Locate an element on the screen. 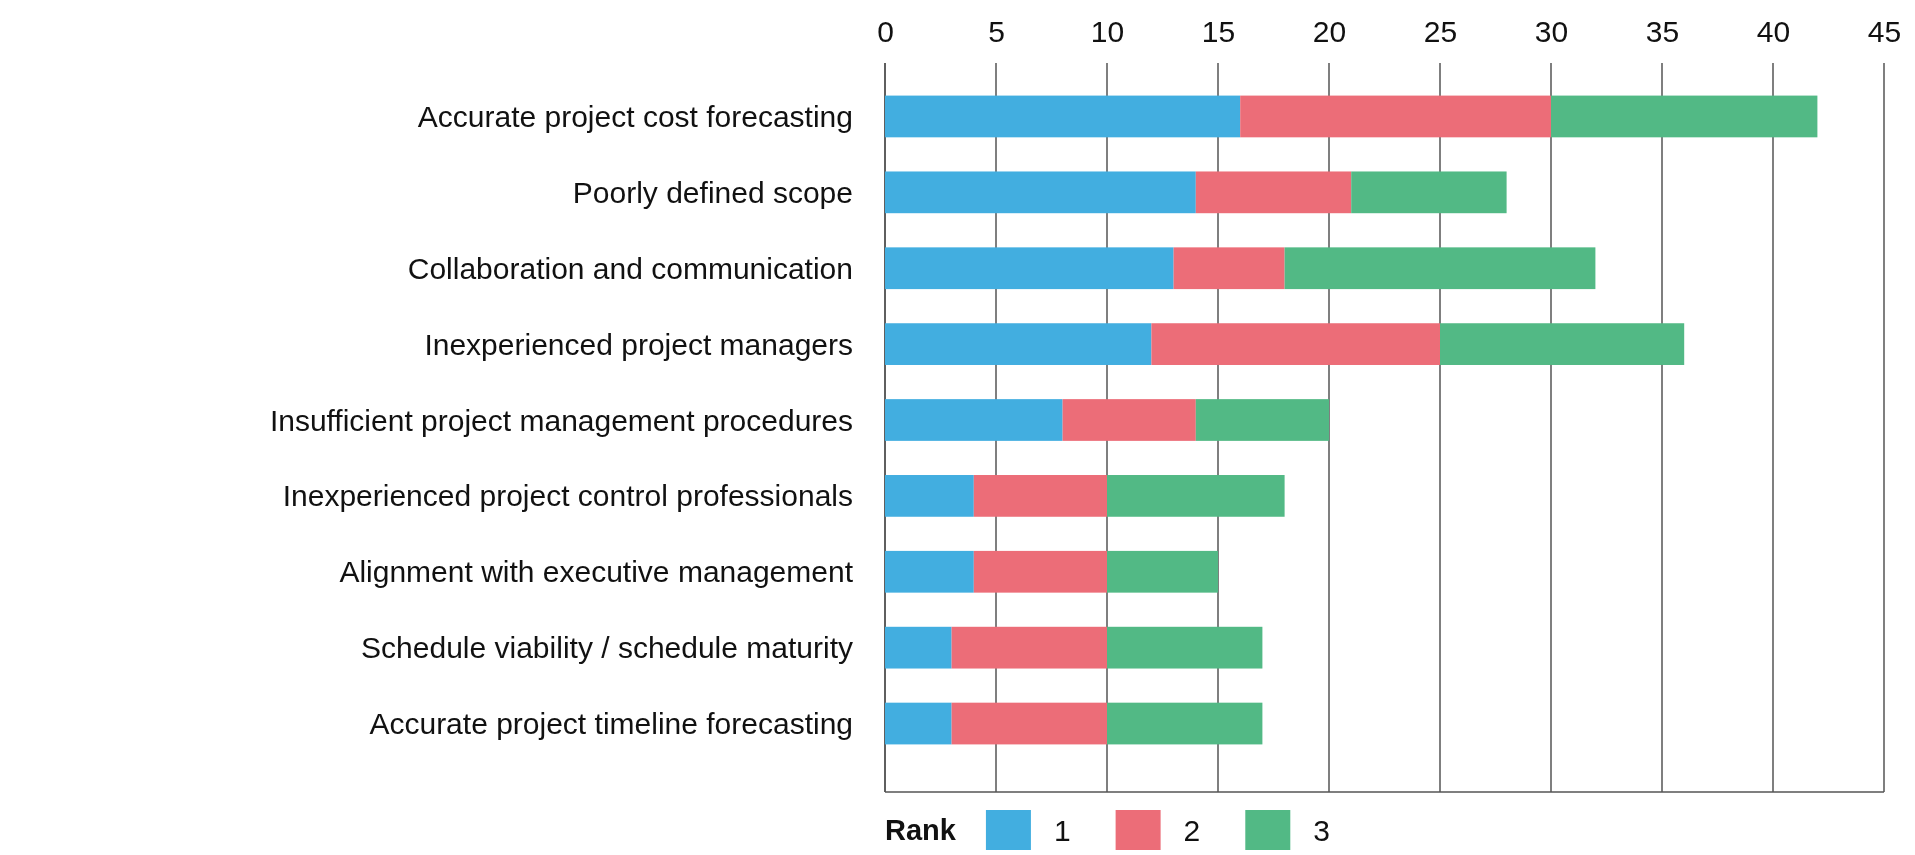 This screenshot has height=855, width=1915. y-tick-label: Alignment with executive management is located at coordinates (596, 572).